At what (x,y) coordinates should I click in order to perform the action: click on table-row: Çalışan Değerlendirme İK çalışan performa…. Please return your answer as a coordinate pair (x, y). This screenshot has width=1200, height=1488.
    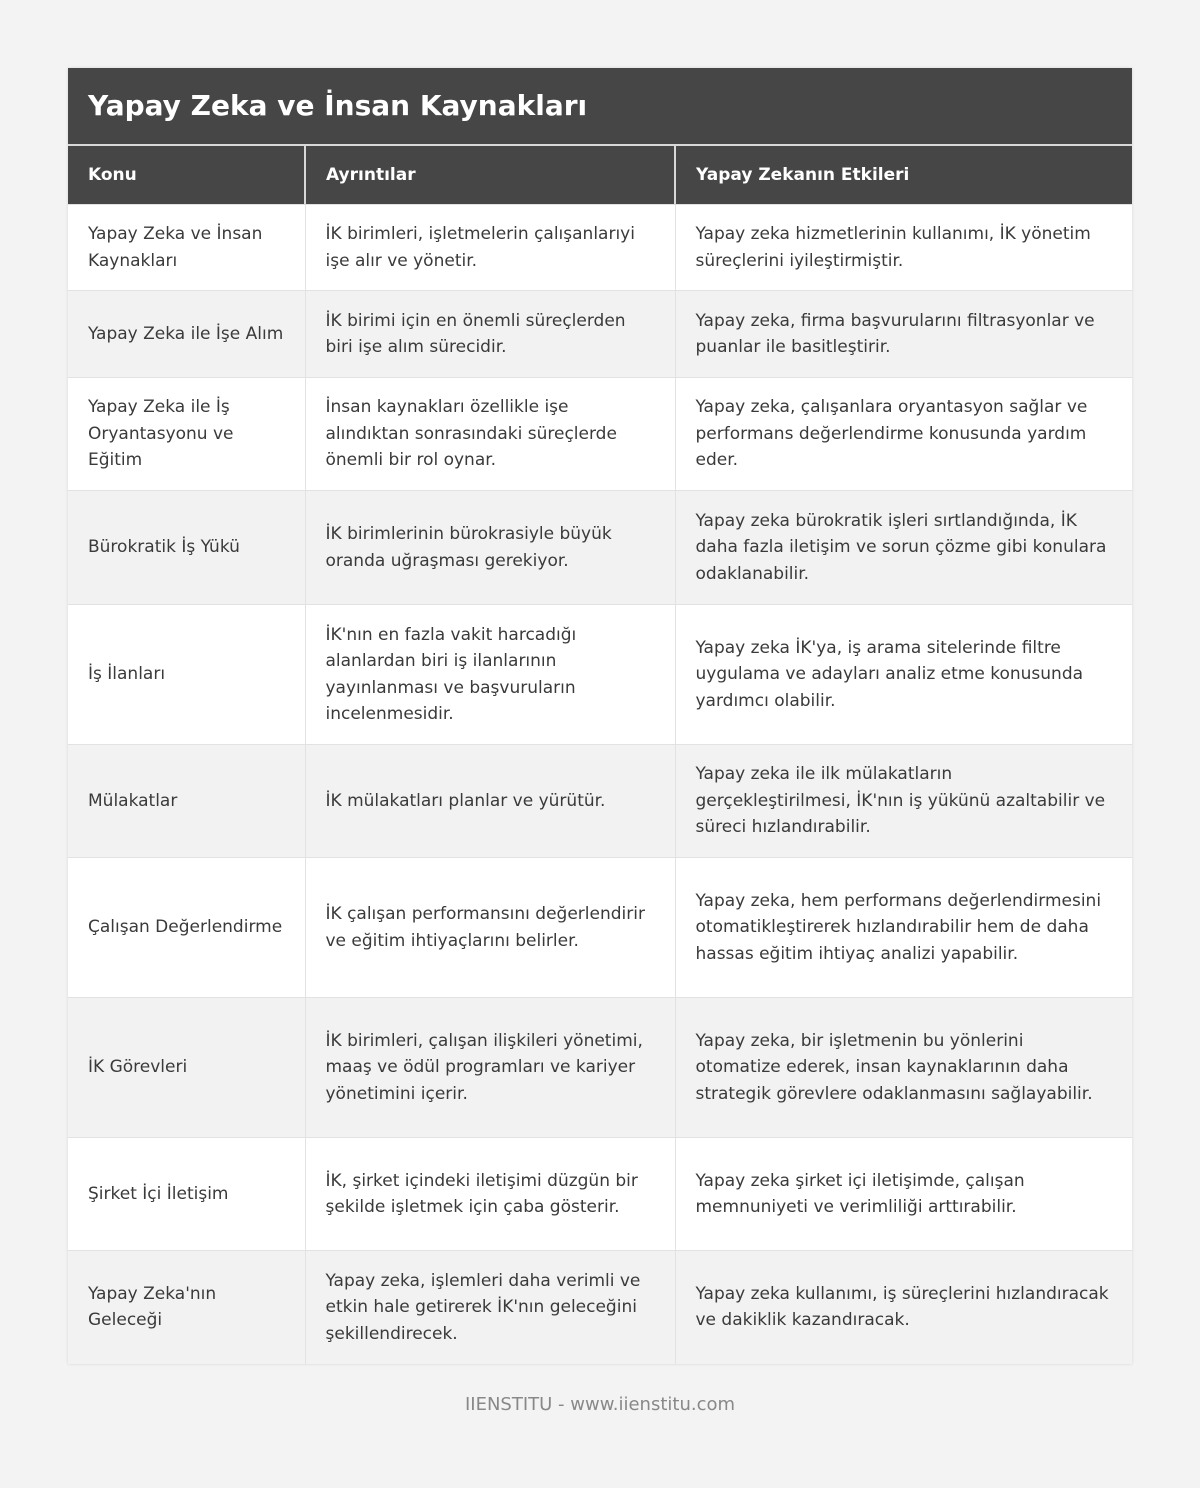
    Looking at the image, I should click on (600, 927).